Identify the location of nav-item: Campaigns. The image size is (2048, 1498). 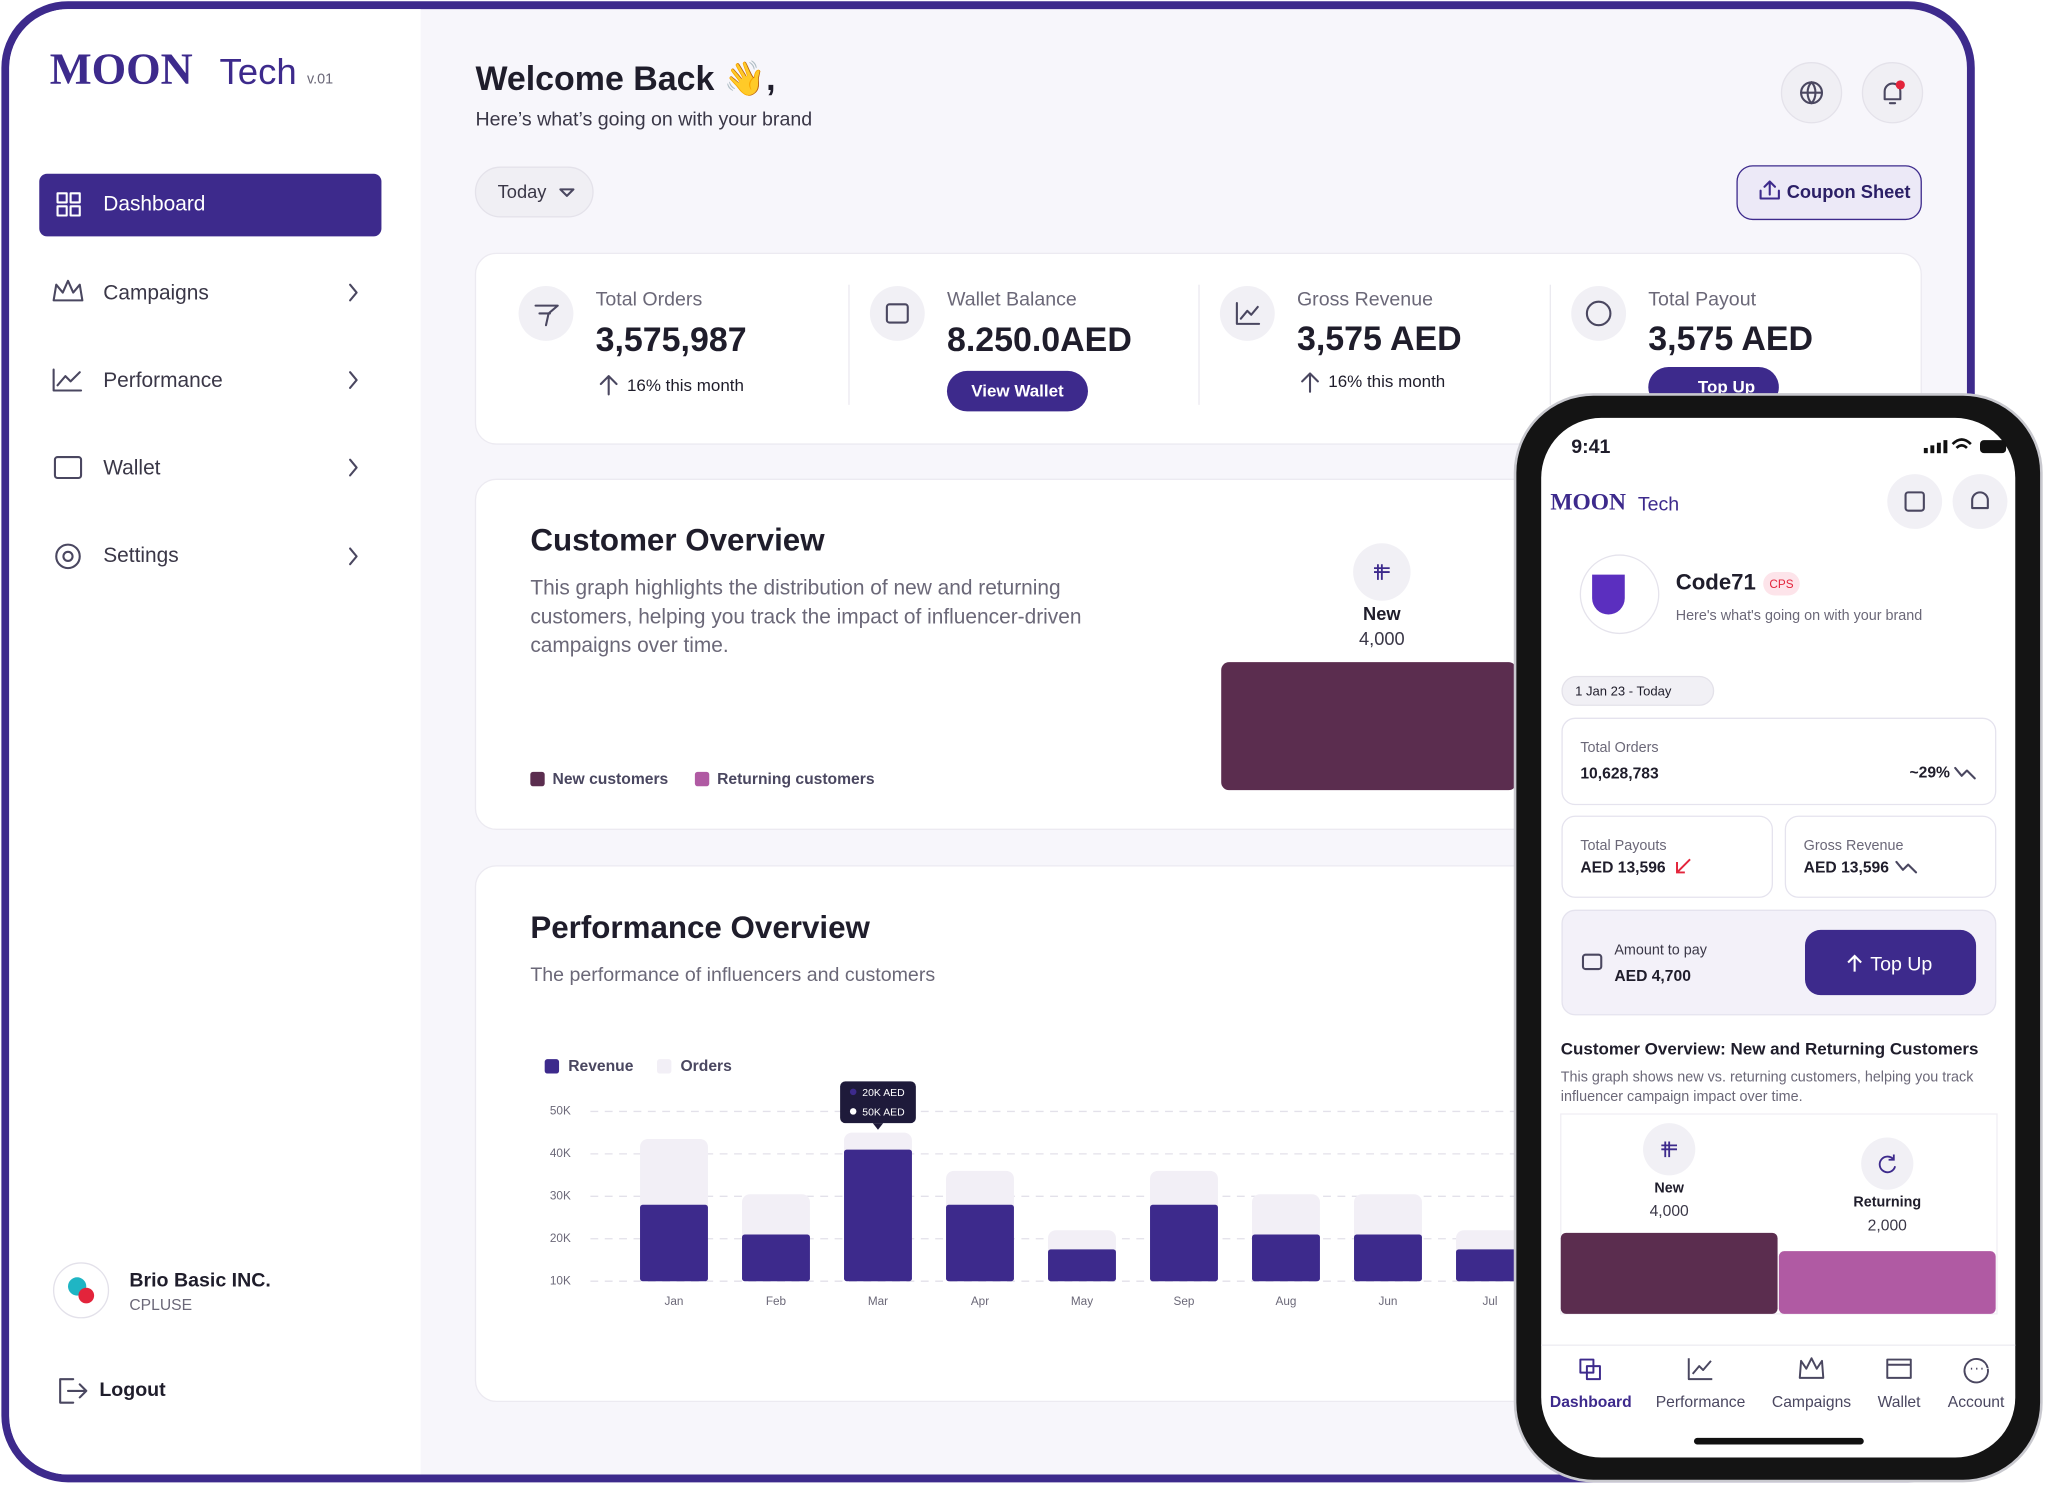
(156, 292).